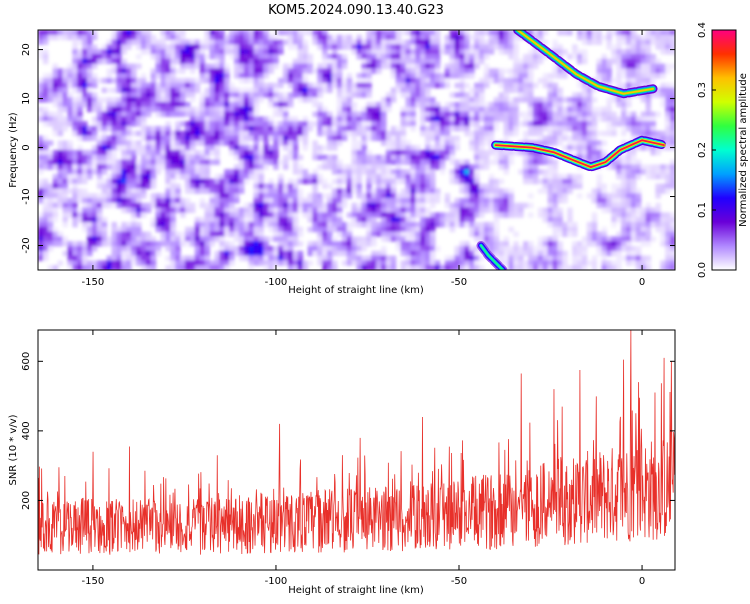 The width and height of the screenshot is (750, 604). Describe the element at coordinates (642, 282) in the screenshot. I see `x-tick-label: 0` at that location.